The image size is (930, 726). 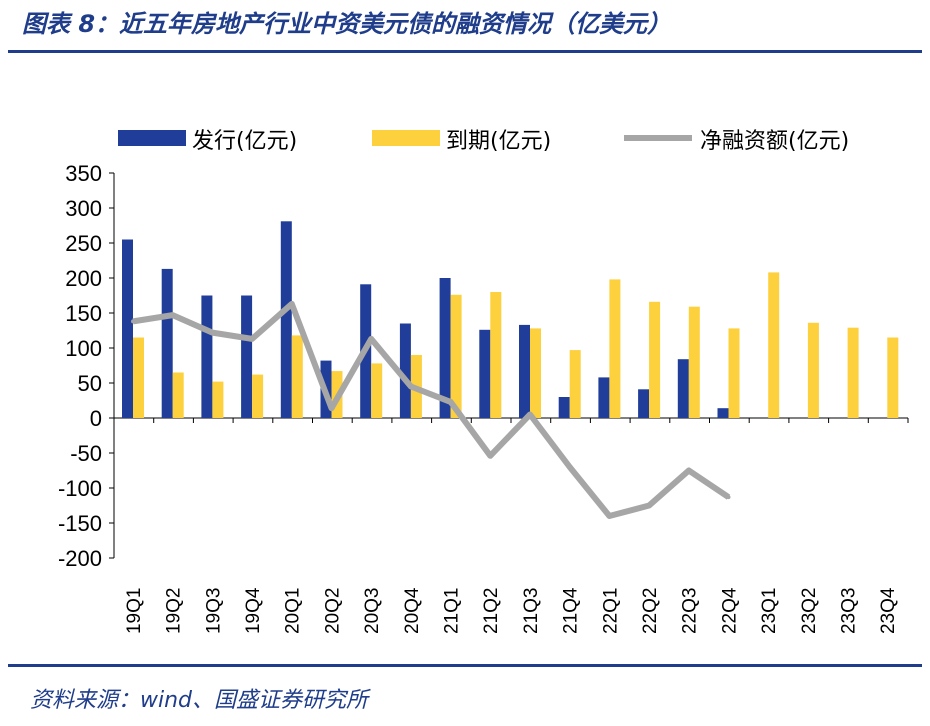 What do you see at coordinates (491, 611) in the screenshot?
I see `x-tick-label: 21Q2` at bounding box center [491, 611].